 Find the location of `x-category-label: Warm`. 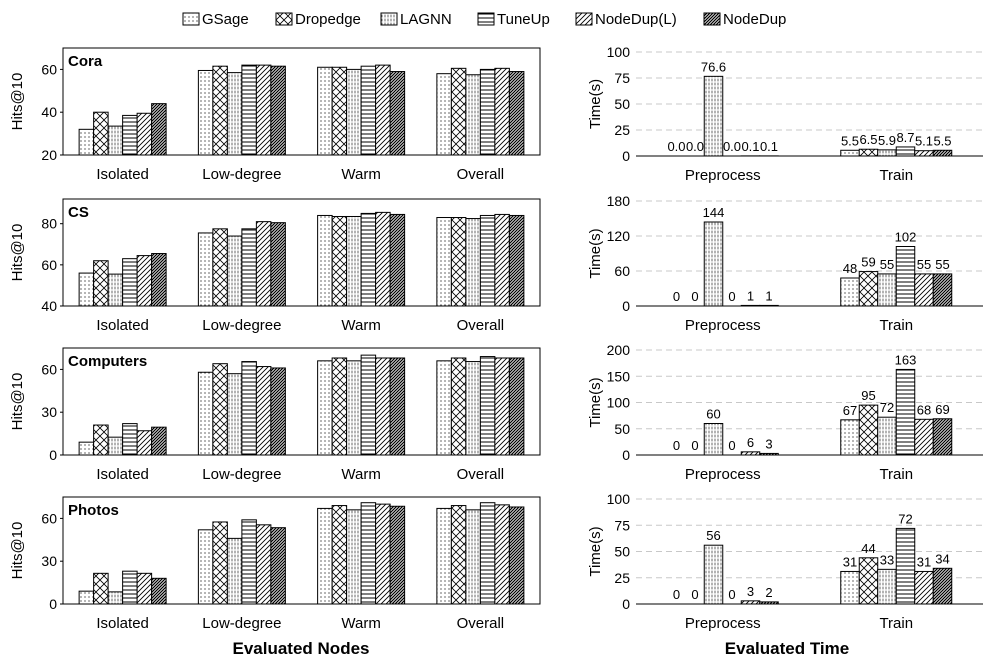

x-category-label: Warm is located at coordinates (360, 623).